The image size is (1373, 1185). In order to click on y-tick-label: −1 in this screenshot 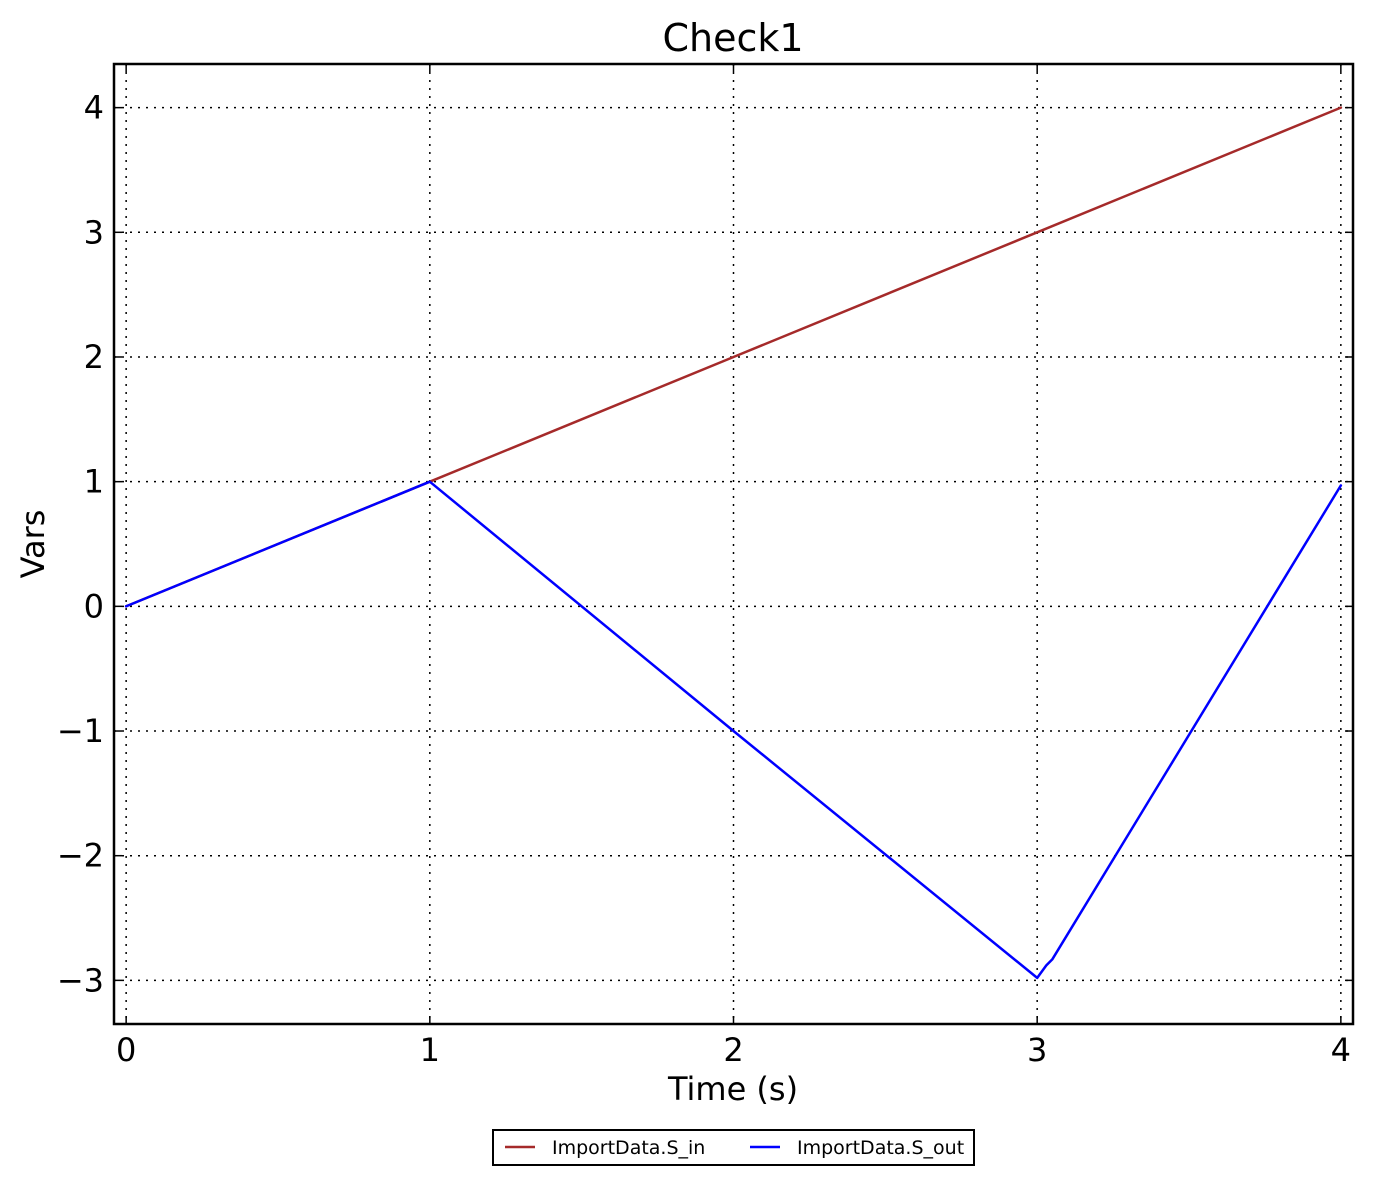, I will do `click(80, 731)`.